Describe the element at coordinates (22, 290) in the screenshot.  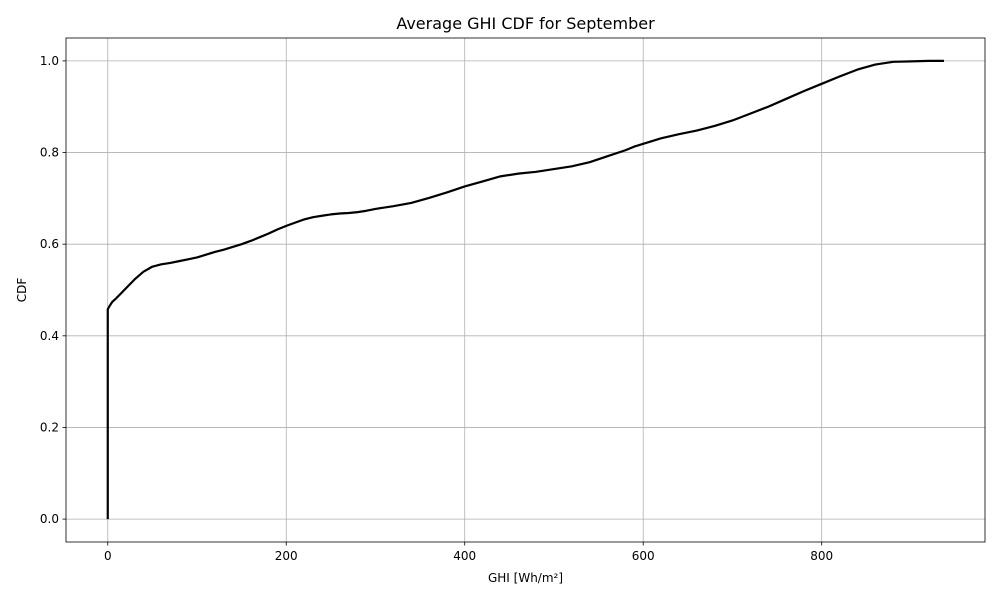
I see `y-axis-label: CDF` at that location.